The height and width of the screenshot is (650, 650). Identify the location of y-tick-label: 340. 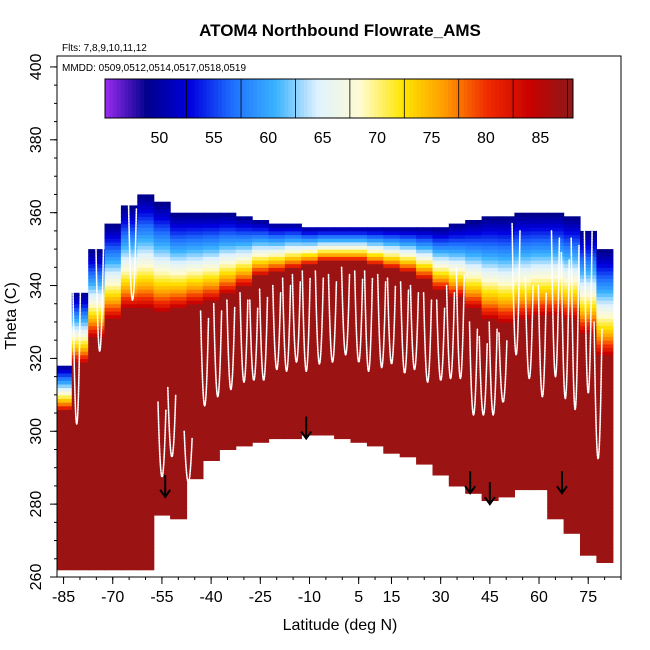
(36, 285).